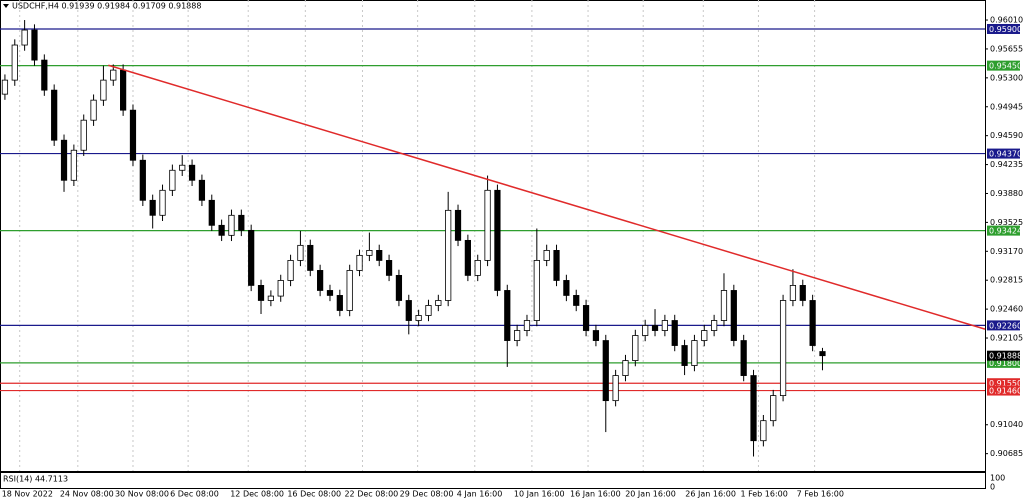 The height and width of the screenshot is (501, 1024). I want to click on x-tick-label: 22 Dec 08:00, so click(371, 494).